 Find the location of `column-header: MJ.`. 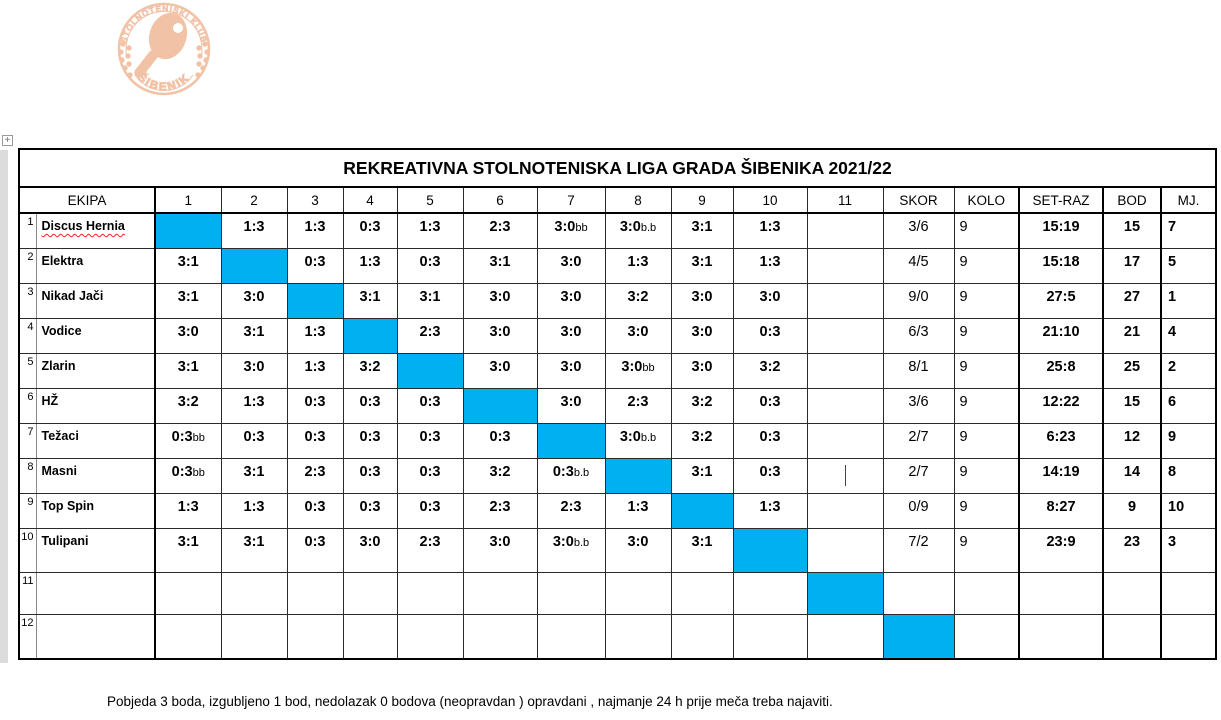

column-header: MJ. is located at coordinates (1188, 200).